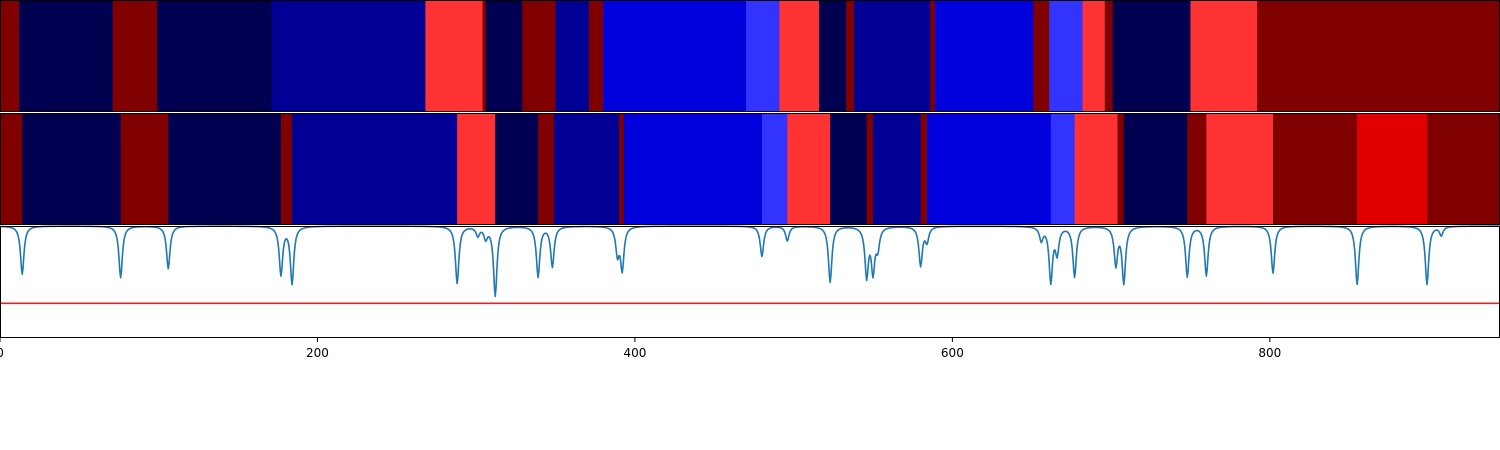 The height and width of the screenshot is (450, 1500). I want to click on x-axis: 0 200 400 600 800, so click(640, 349).